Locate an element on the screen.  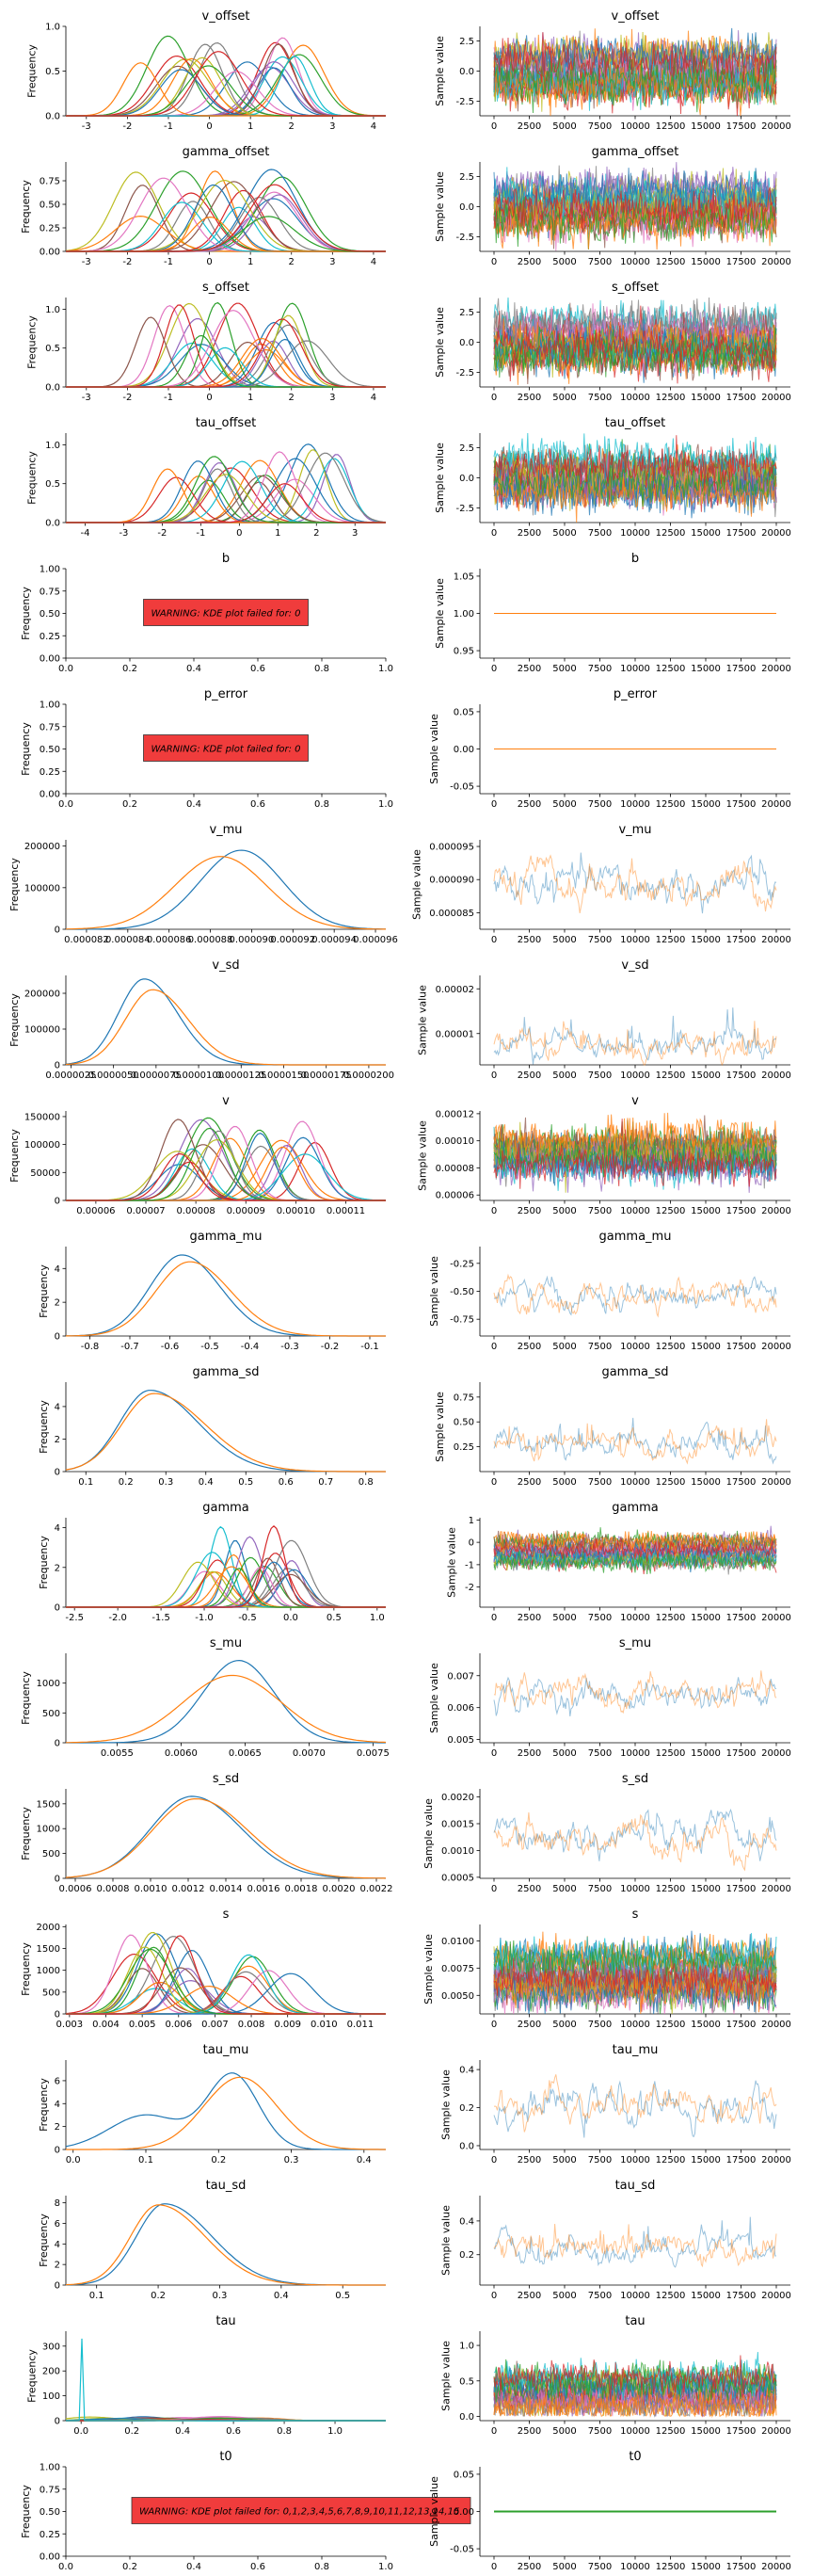
kde-y-tick-label: 0 is located at coordinates (57, 1202).